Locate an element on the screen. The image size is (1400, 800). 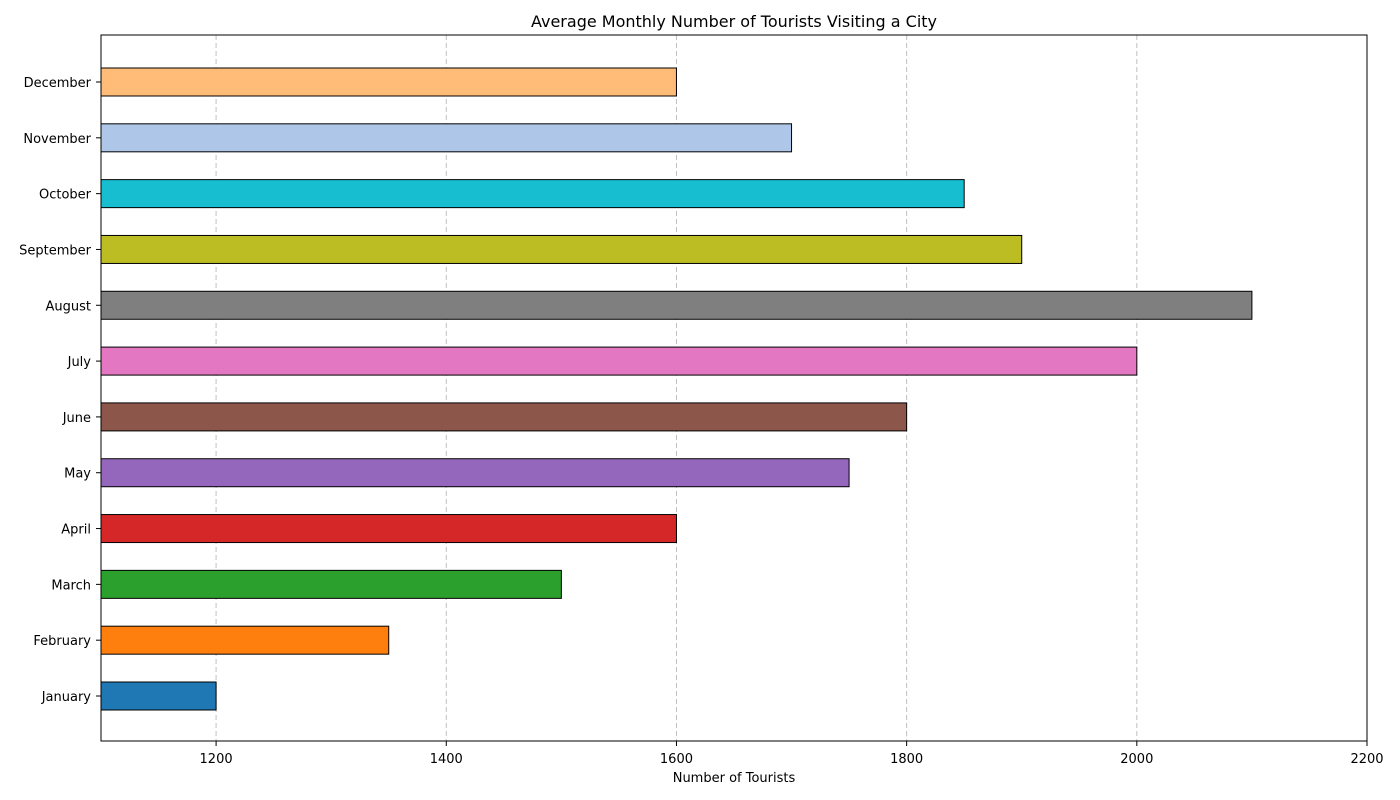
bar-october is located at coordinates (532, 194).